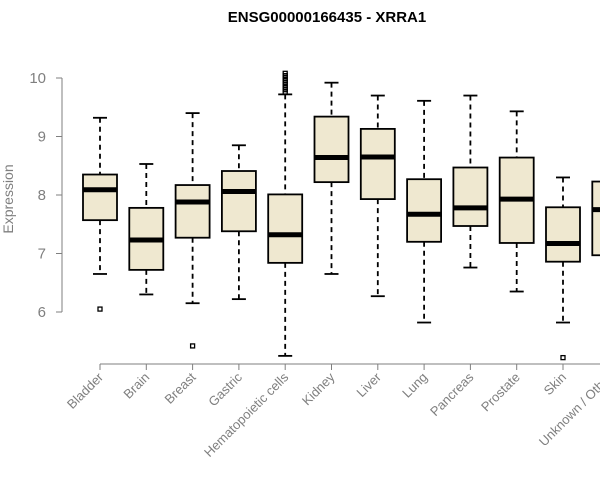 The height and width of the screenshot is (500, 600). What do you see at coordinates (327, 17) in the screenshot?
I see `chart-title: ENSG00000166435 - XRRA1` at bounding box center [327, 17].